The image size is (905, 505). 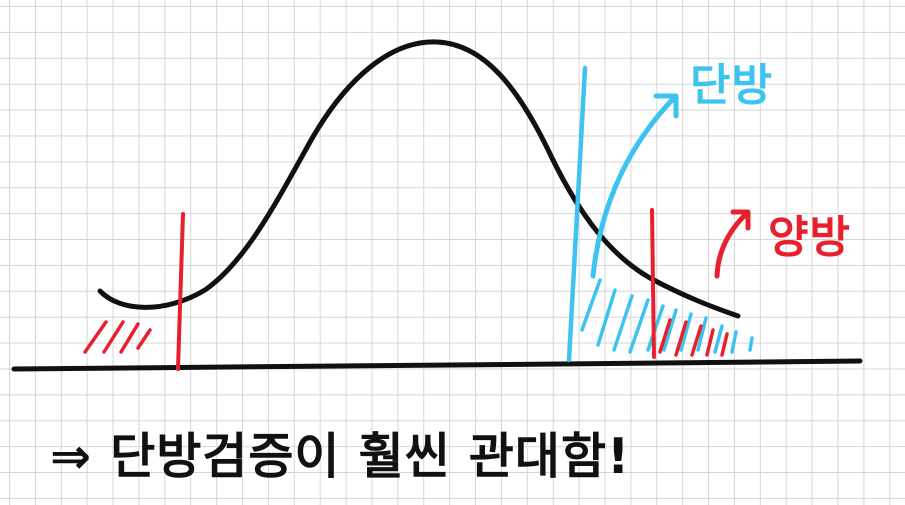 I want to click on conclusion-text: ⇒ 단방검증이 훨씬 관대함!, so click(x=340, y=456).